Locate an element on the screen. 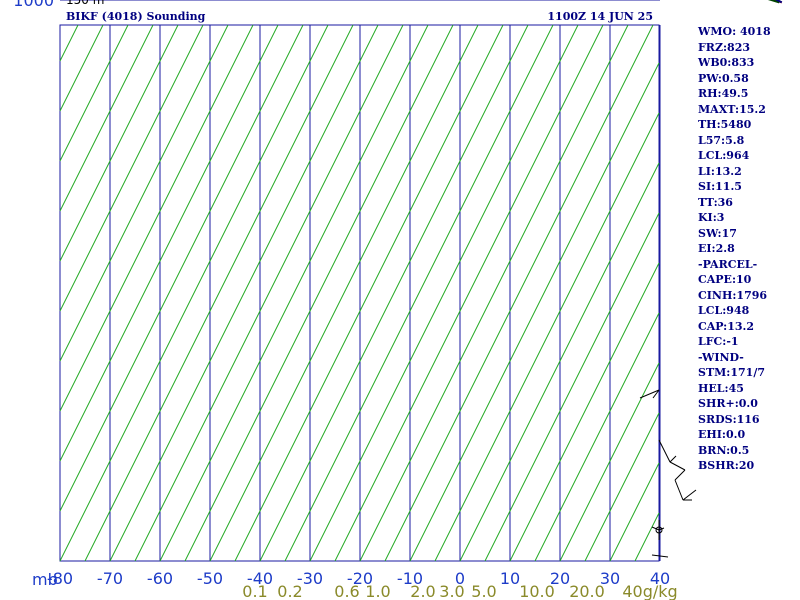  height-label: 150 m is located at coordinates (85, 3).